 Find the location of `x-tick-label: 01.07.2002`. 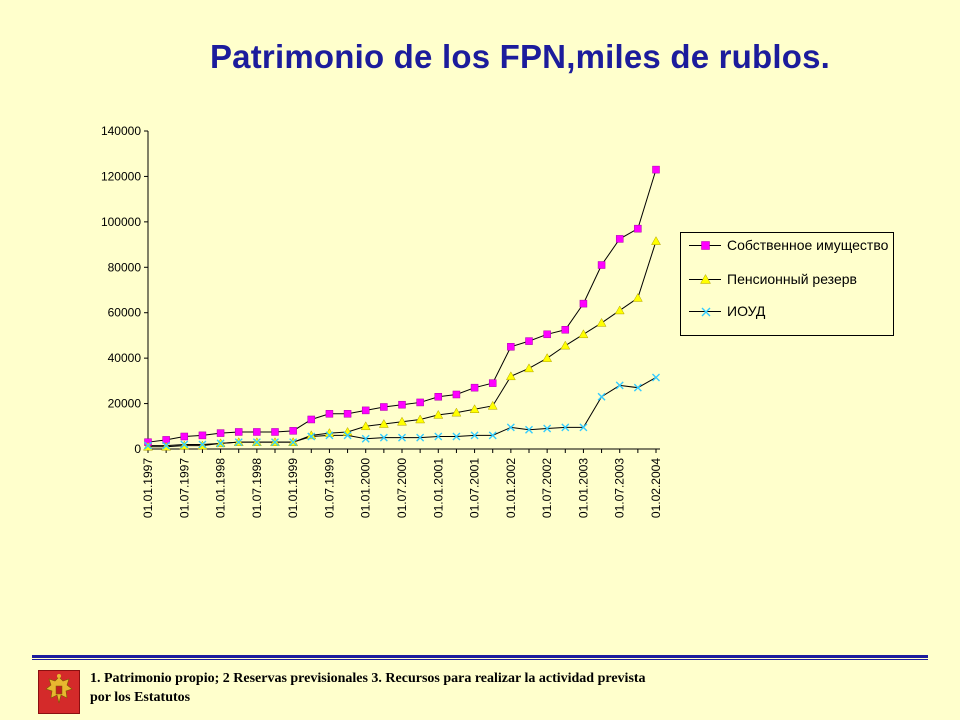

x-tick-label: 01.07.2002 is located at coordinates (547, 488).